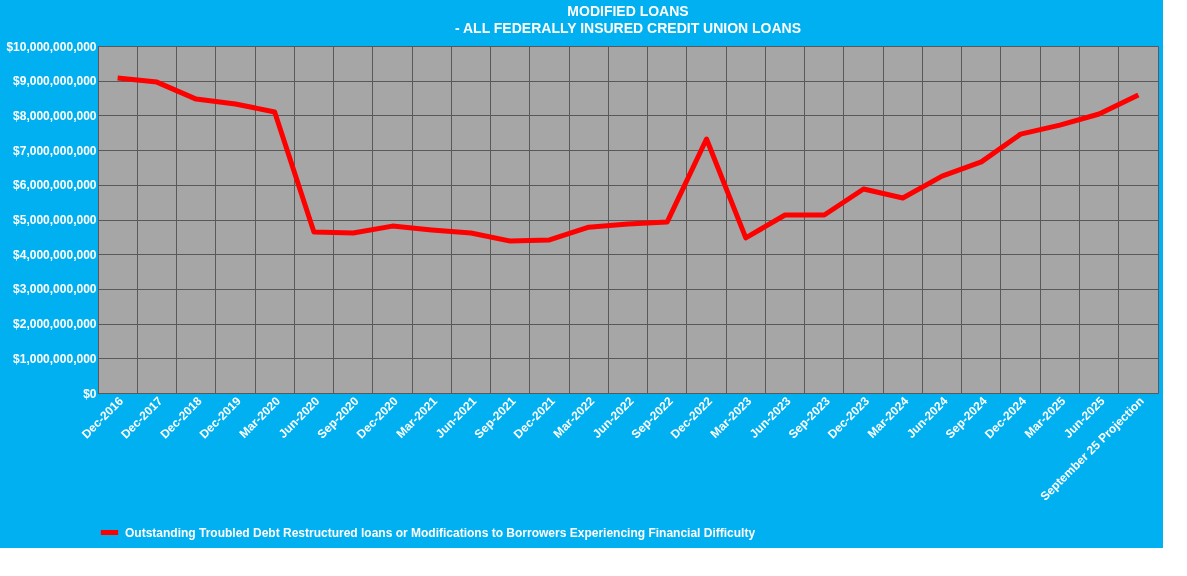 This screenshot has height=576, width=1187. I want to click on y-tick-label: $1,000,000,000, so click(55, 358).